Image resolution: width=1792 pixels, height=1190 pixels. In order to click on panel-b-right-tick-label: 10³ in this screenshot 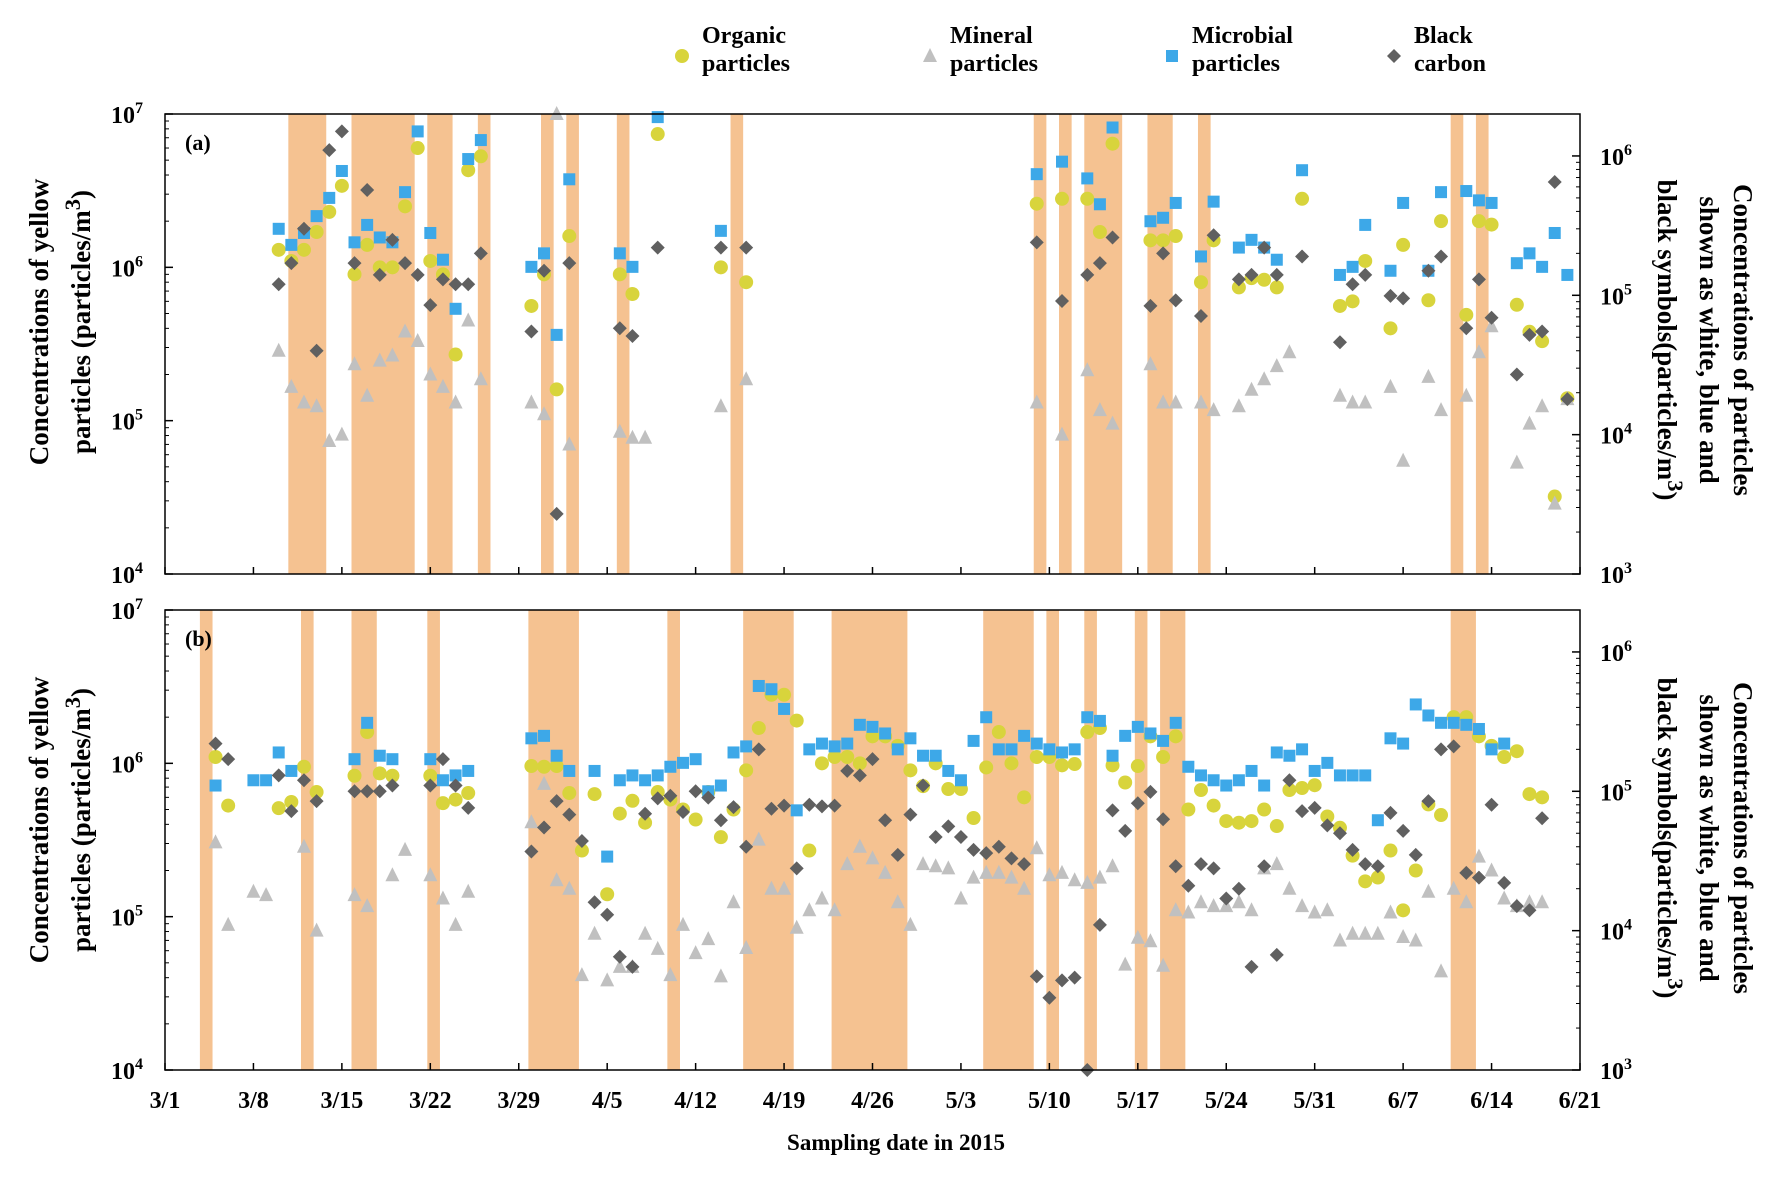, I will do `click(1616, 1070)`.